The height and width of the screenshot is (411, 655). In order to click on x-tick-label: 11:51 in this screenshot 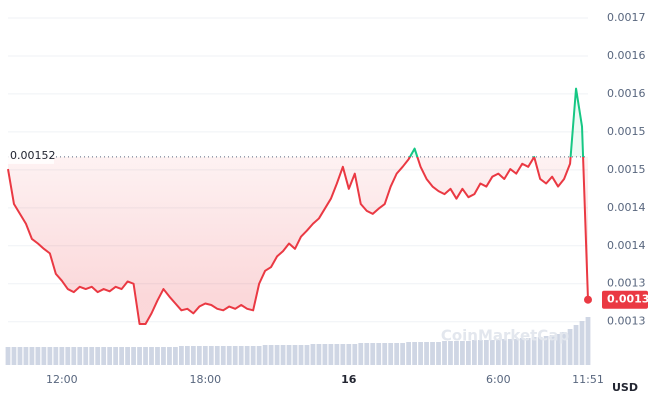, I will do `click(588, 379)`.